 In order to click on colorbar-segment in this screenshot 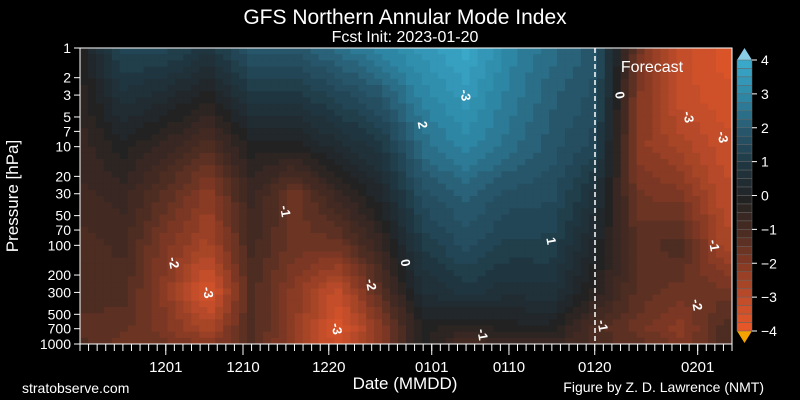, I will do `click(744, 140)`.